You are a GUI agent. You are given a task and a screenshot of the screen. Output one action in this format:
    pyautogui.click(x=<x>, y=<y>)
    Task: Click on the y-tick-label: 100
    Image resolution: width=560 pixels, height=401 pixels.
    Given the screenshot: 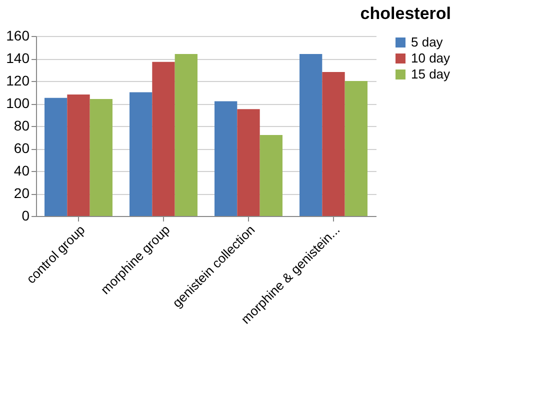 What is the action you would take?
    pyautogui.click(x=18, y=103)
    